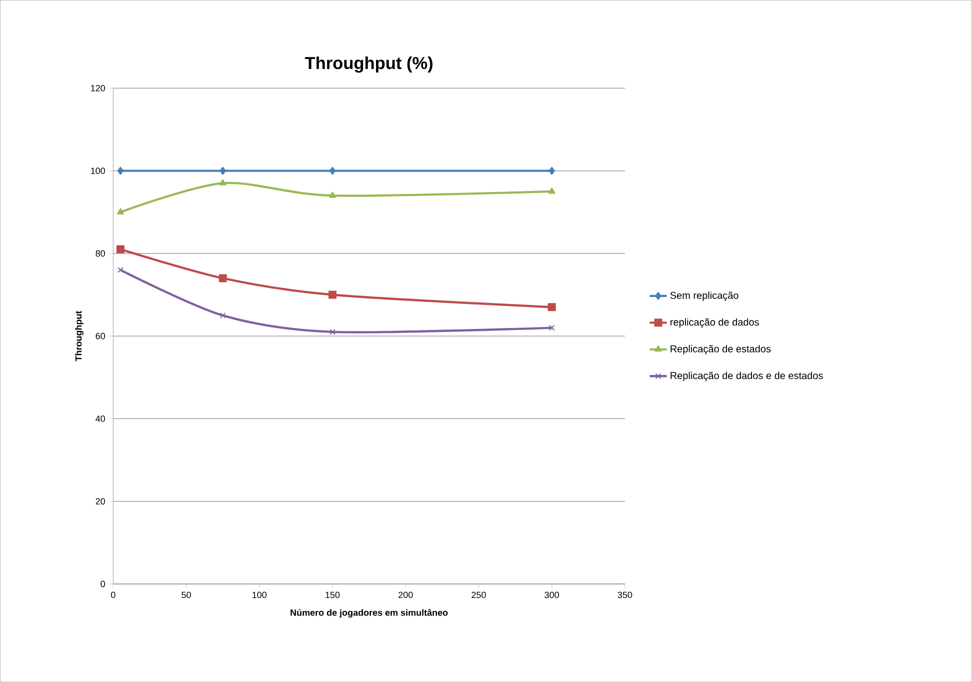  What do you see at coordinates (98, 171) in the screenshot?
I see `y-tick-label: 100` at bounding box center [98, 171].